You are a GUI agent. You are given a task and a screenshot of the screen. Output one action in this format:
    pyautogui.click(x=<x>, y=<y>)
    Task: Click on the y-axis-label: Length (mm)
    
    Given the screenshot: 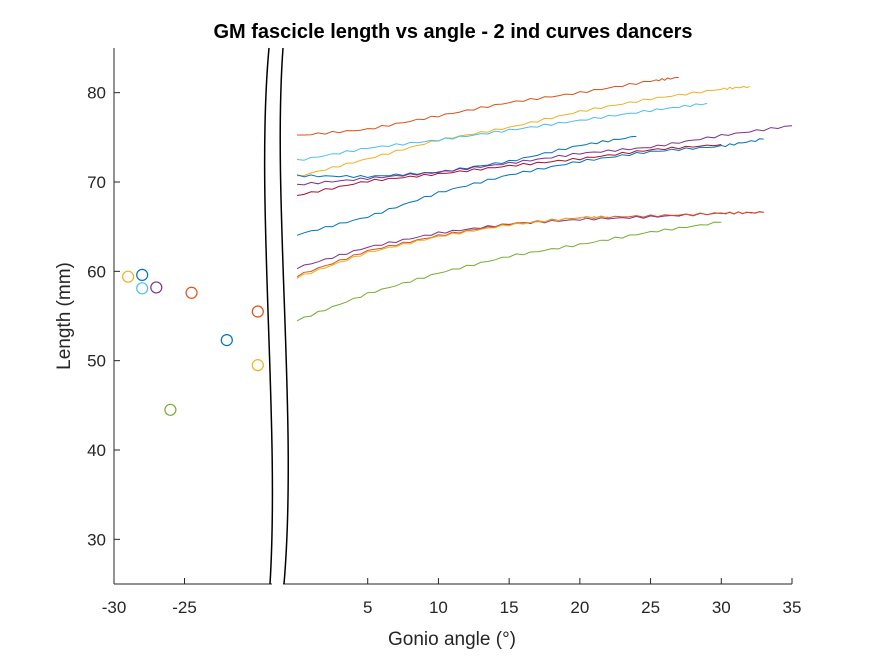 What is the action you would take?
    pyautogui.click(x=64, y=316)
    